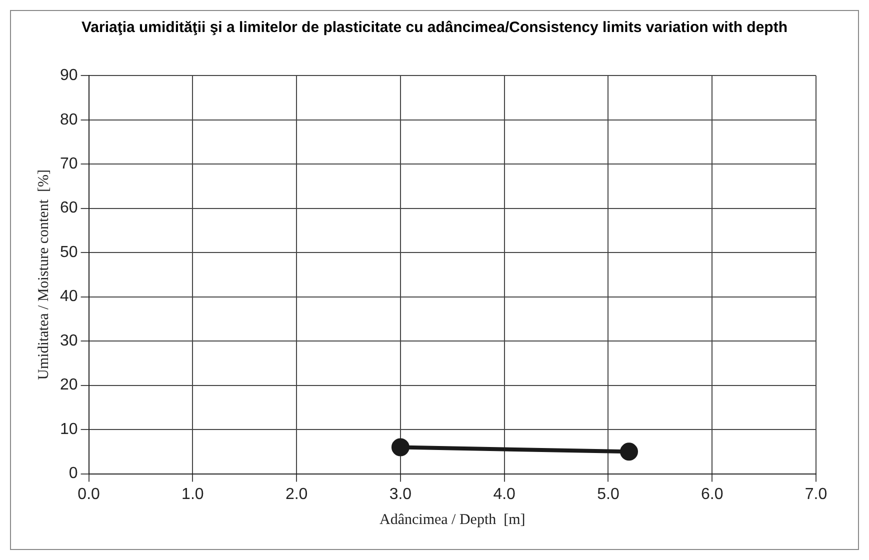 The width and height of the screenshot is (869, 560). What do you see at coordinates (73, 473) in the screenshot?
I see `y-tick-label: 0` at bounding box center [73, 473].